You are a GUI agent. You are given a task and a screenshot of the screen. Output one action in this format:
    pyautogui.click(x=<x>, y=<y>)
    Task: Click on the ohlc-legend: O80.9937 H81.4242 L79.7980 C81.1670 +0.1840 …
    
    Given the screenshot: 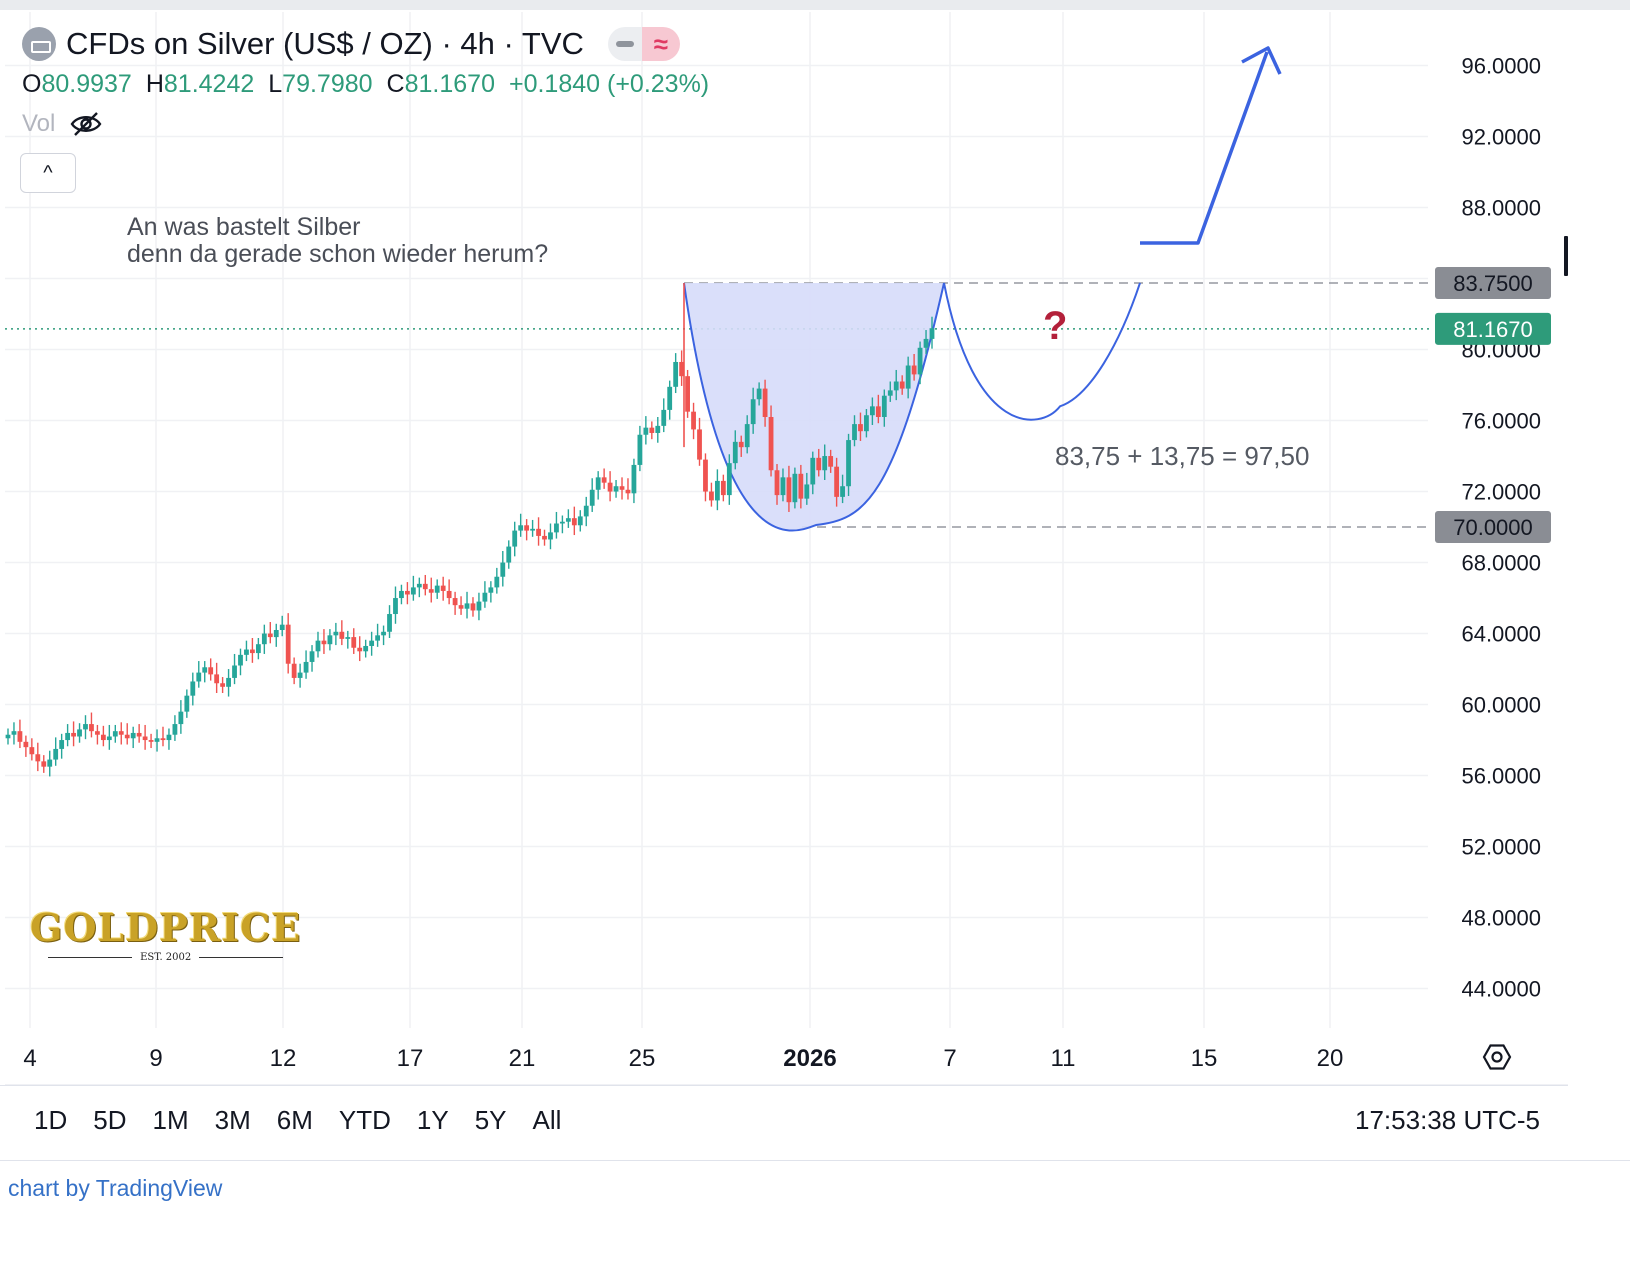 What is the action you would take?
    pyautogui.click(x=365, y=84)
    